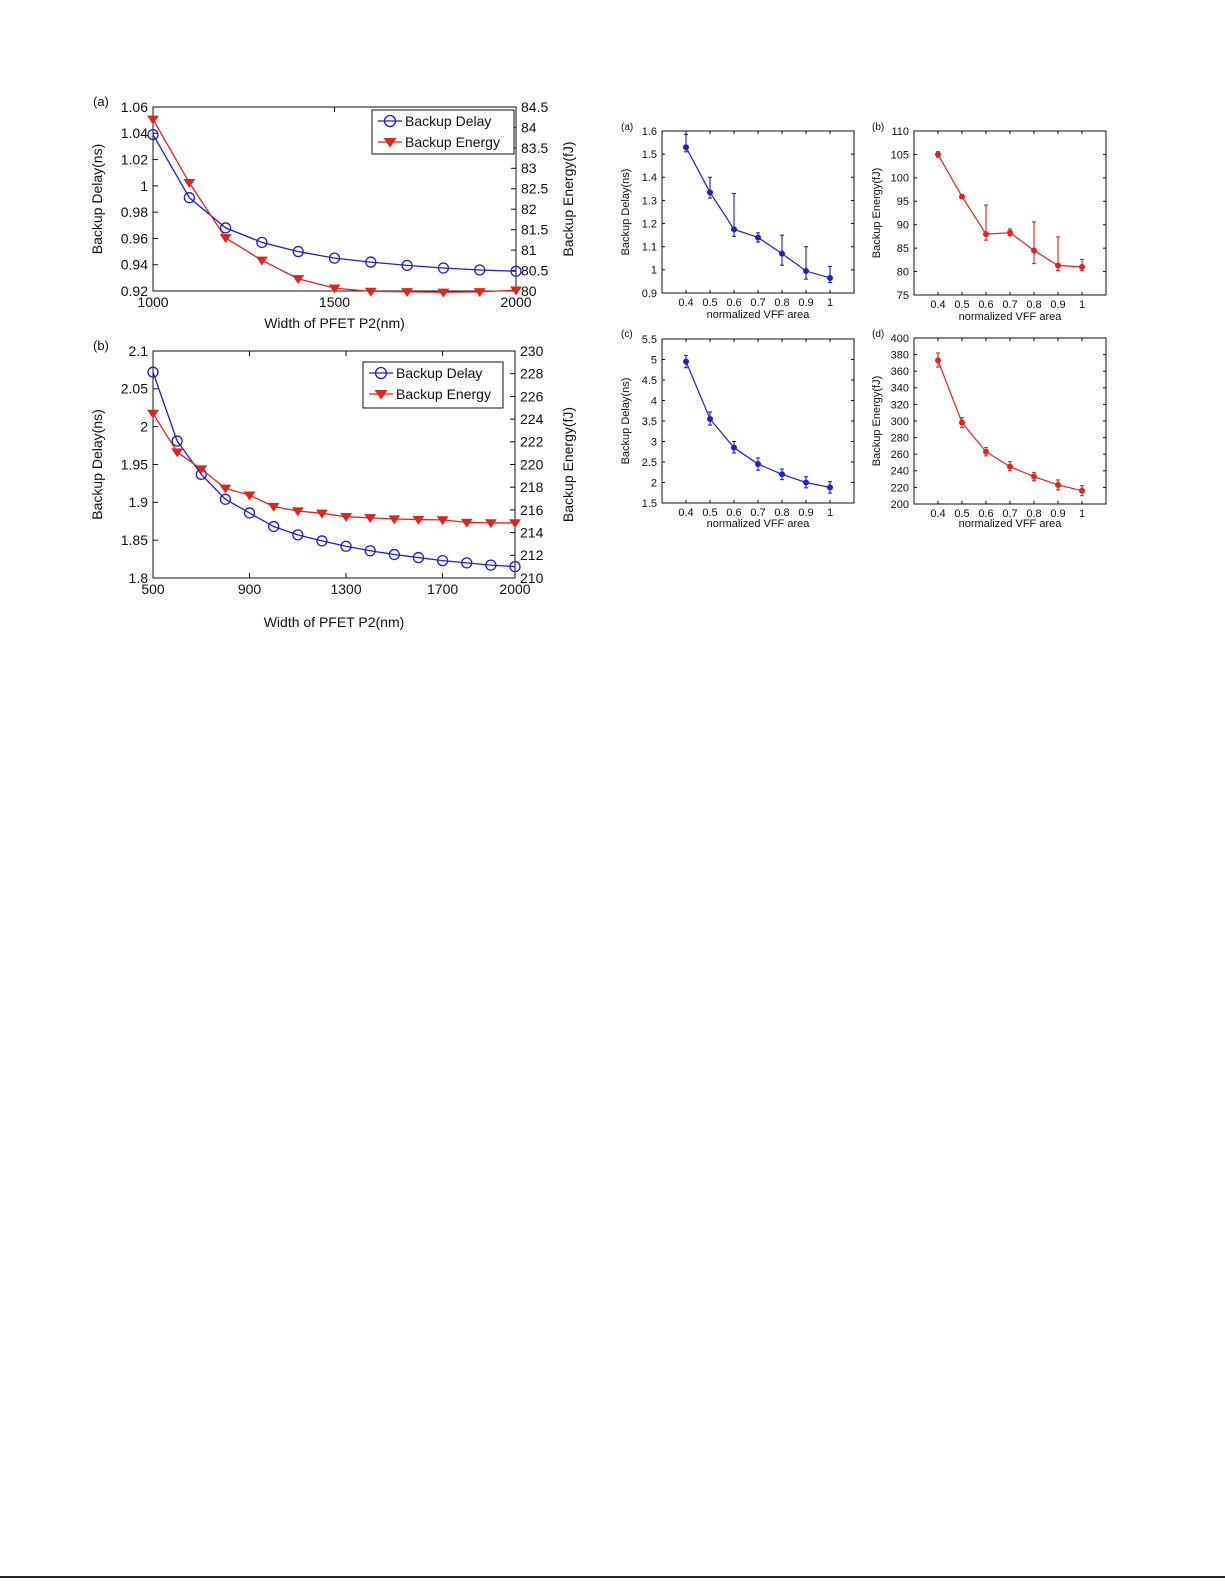 This screenshot has height=1590, width=1225. Describe the element at coordinates (334, 622) in the screenshot. I see `x-axis-title: Width of PFET P2(nm)` at that location.